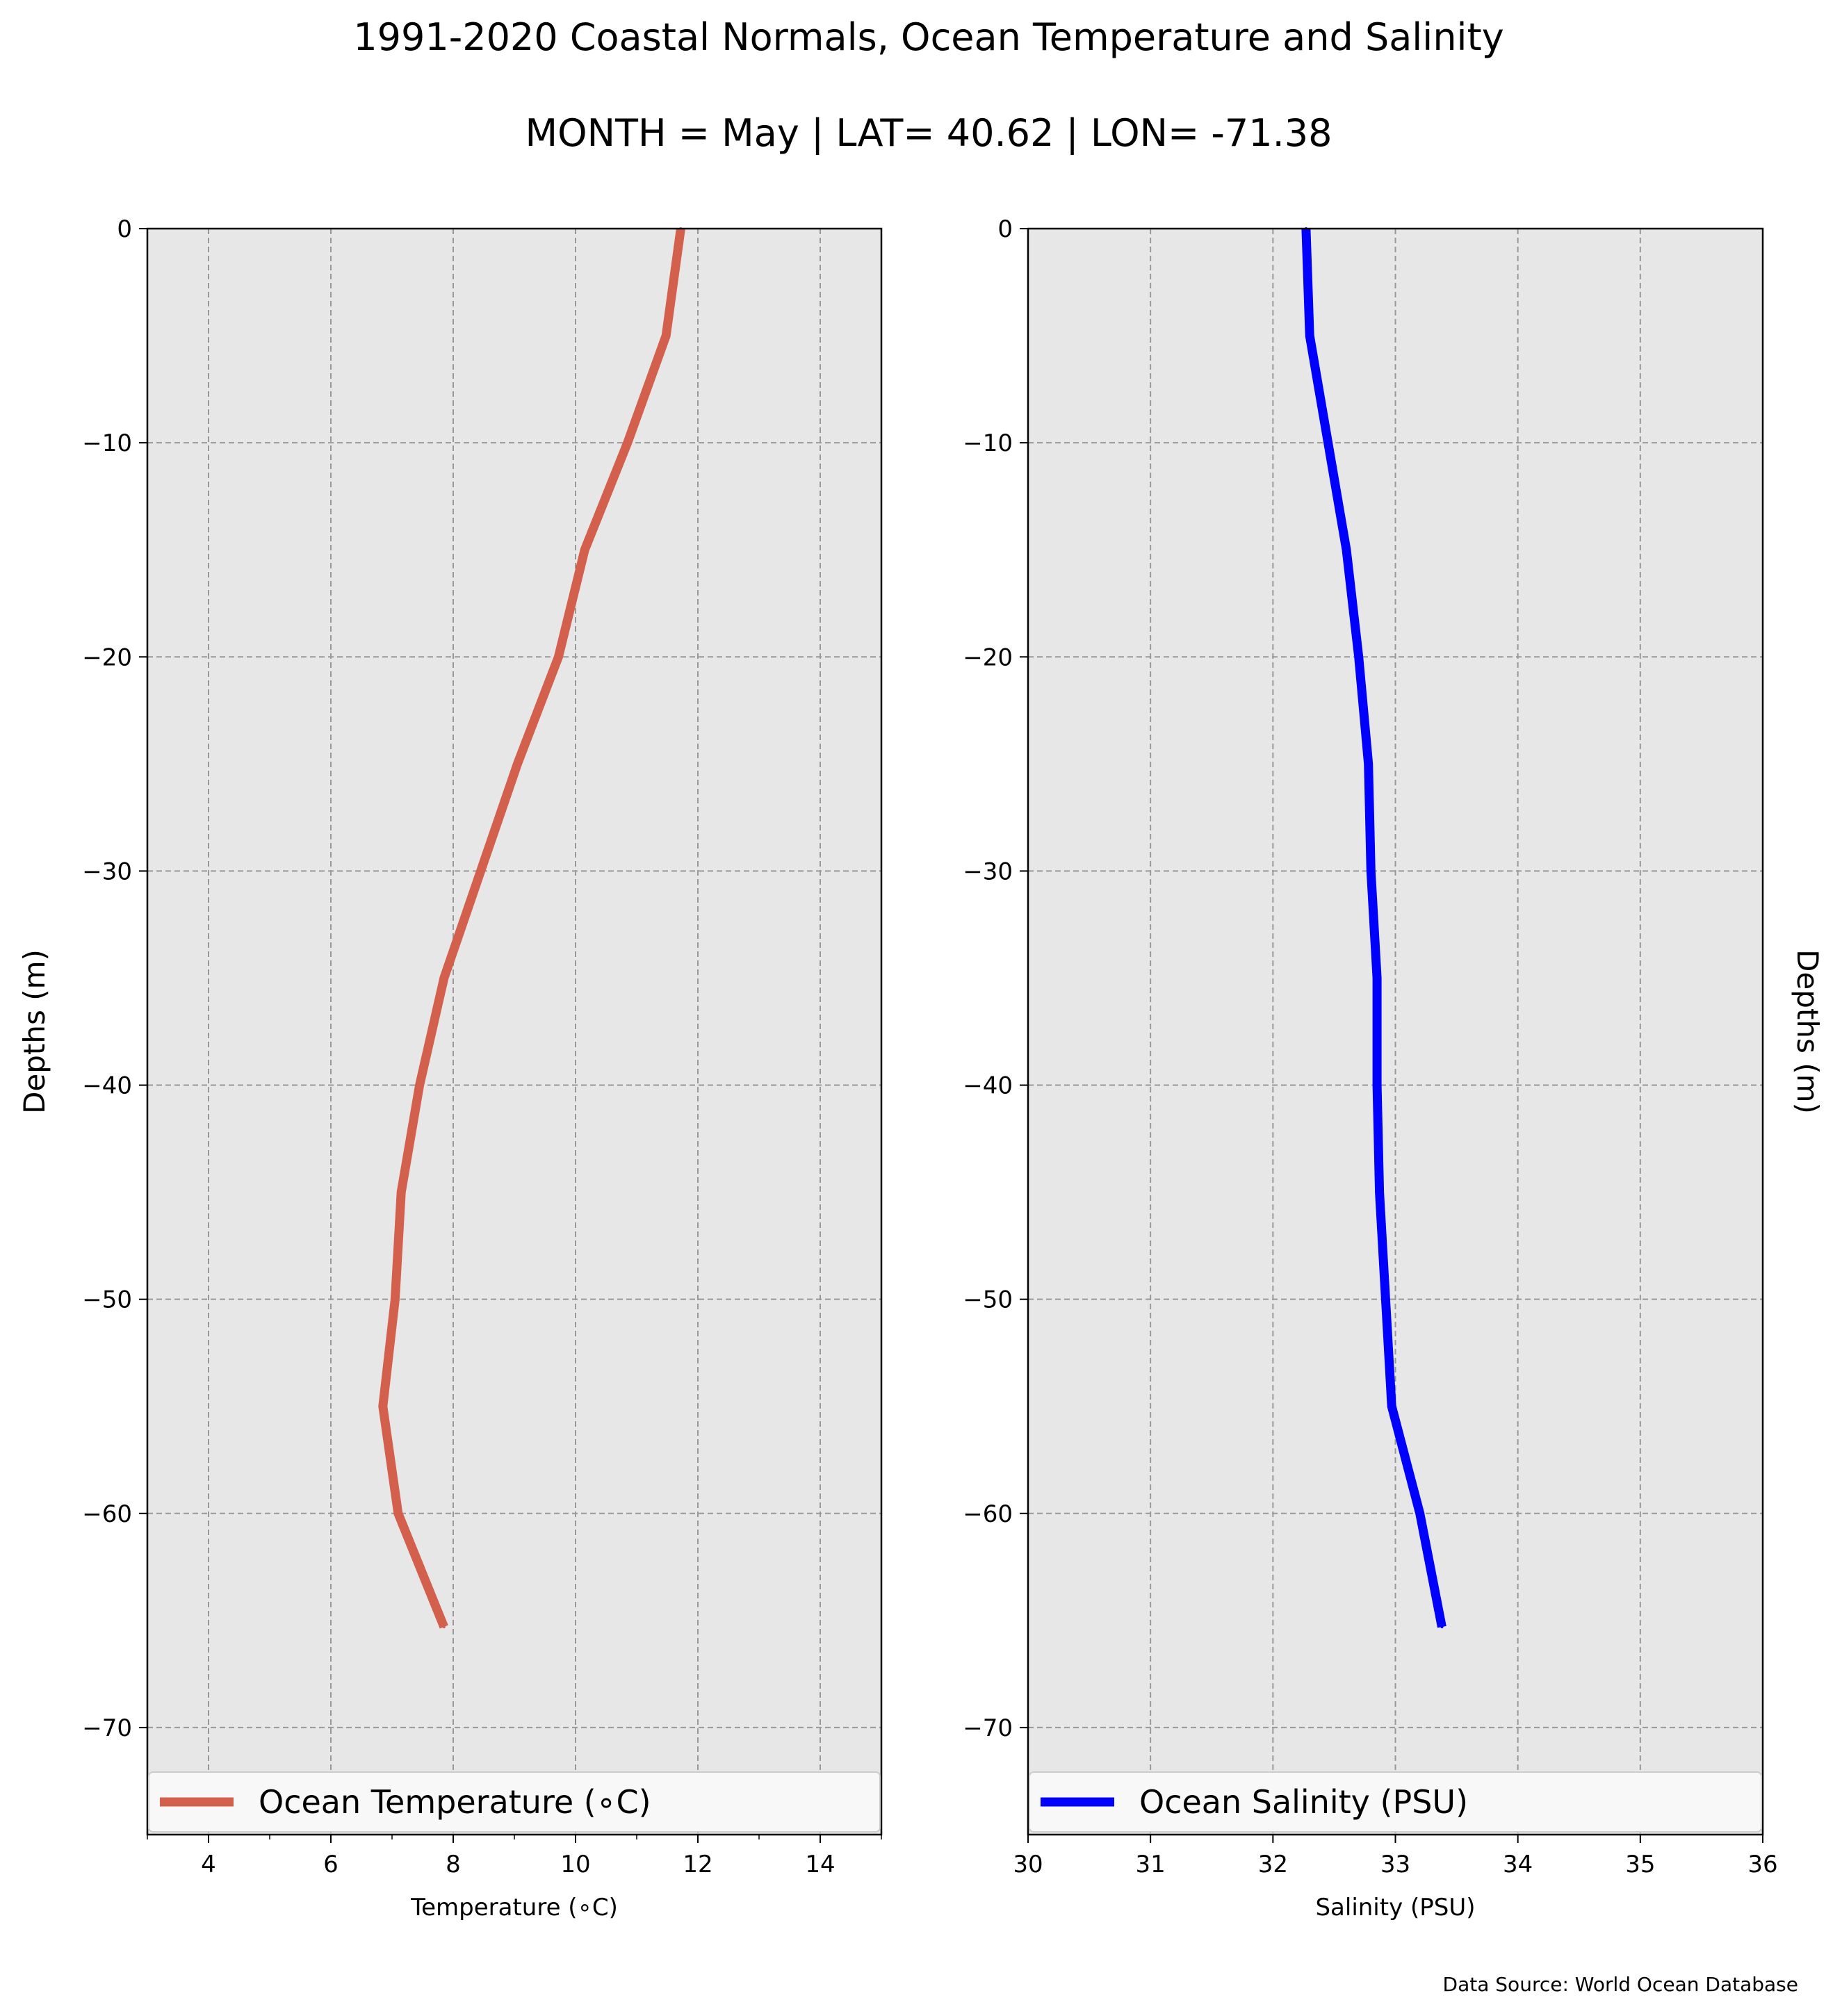 The height and width of the screenshot is (2016, 1842). I want to click on x-tick-label: 12, so click(697, 1865).